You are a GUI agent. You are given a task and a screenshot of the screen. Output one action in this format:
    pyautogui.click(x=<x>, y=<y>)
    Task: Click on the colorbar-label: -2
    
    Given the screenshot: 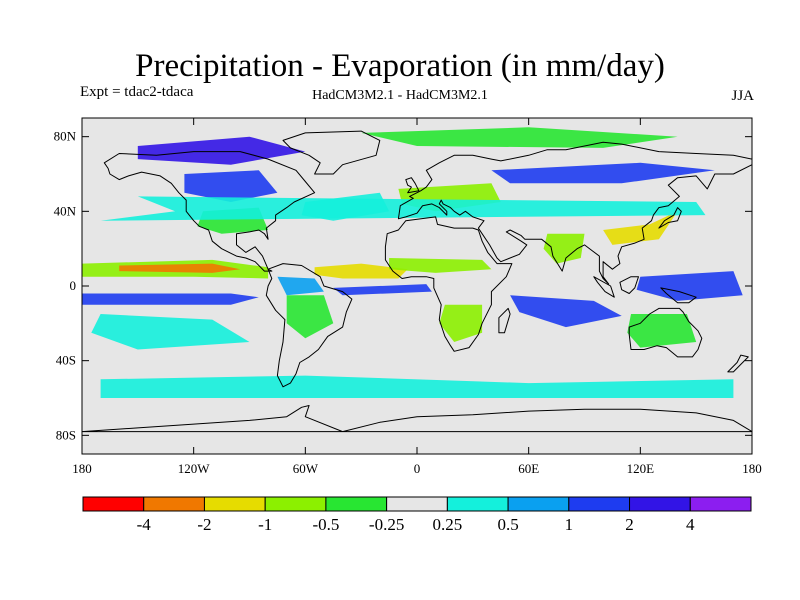 What is the action you would take?
    pyautogui.click(x=204, y=524)
    